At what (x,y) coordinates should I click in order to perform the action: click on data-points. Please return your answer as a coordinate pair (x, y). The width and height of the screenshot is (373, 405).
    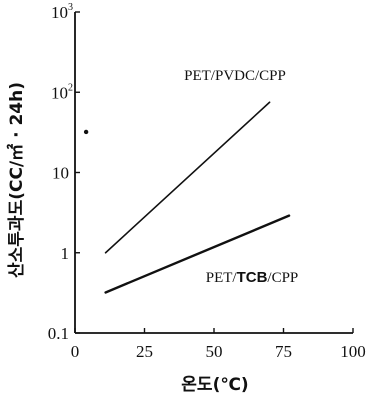
    Looking at the image, I should click on (86, 132).